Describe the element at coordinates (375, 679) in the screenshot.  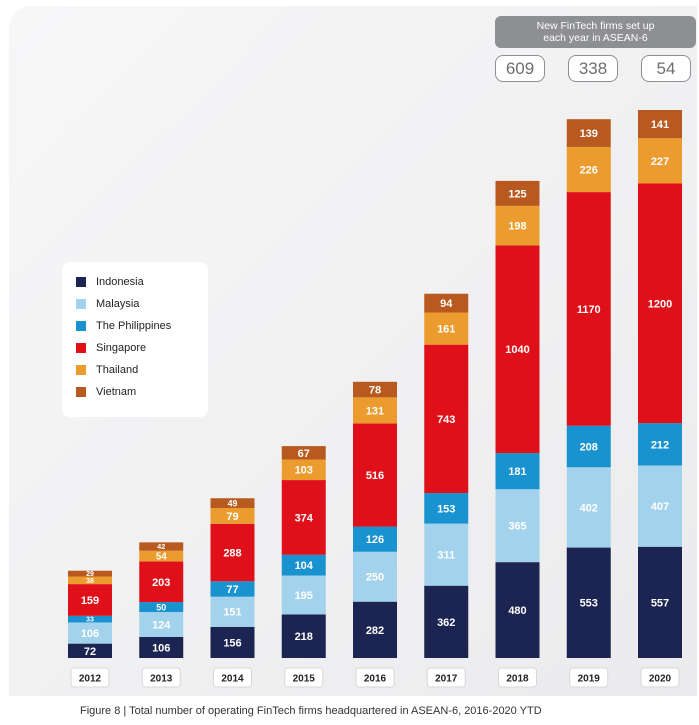
I see `x-tick-label-2016: 2016` at that location.